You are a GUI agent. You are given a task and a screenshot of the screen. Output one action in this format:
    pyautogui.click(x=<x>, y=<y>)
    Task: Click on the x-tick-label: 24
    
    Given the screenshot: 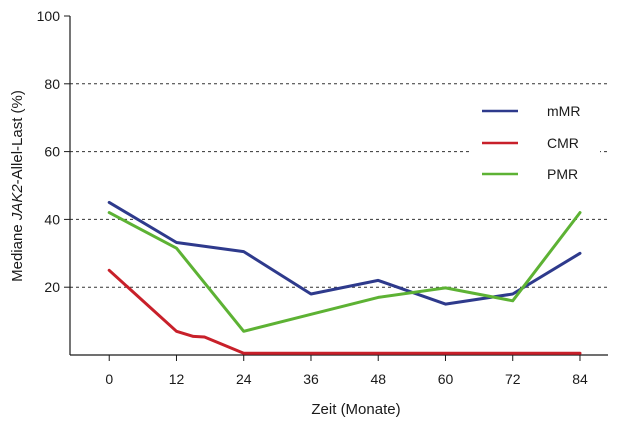 What is the action you would take?
    pyautogui.click(x=244, y=379)
    